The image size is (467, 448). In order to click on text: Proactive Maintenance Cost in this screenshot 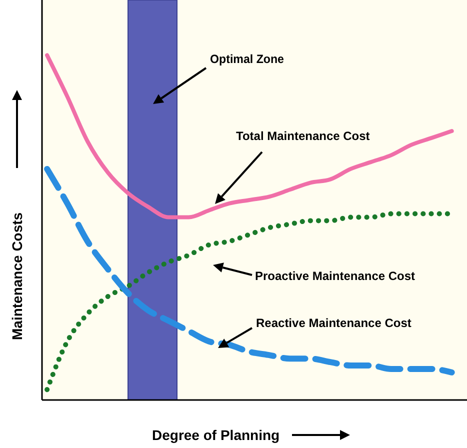, I will do `click(335, 276)`.